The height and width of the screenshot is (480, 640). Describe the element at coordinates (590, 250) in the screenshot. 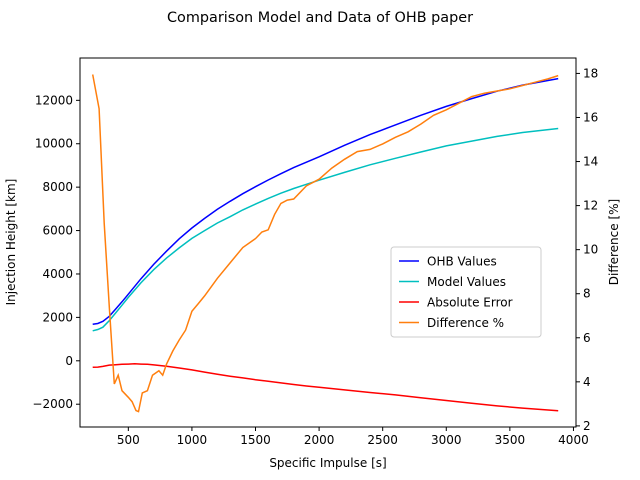

I see `y-right-tick-label: 10` at that location.